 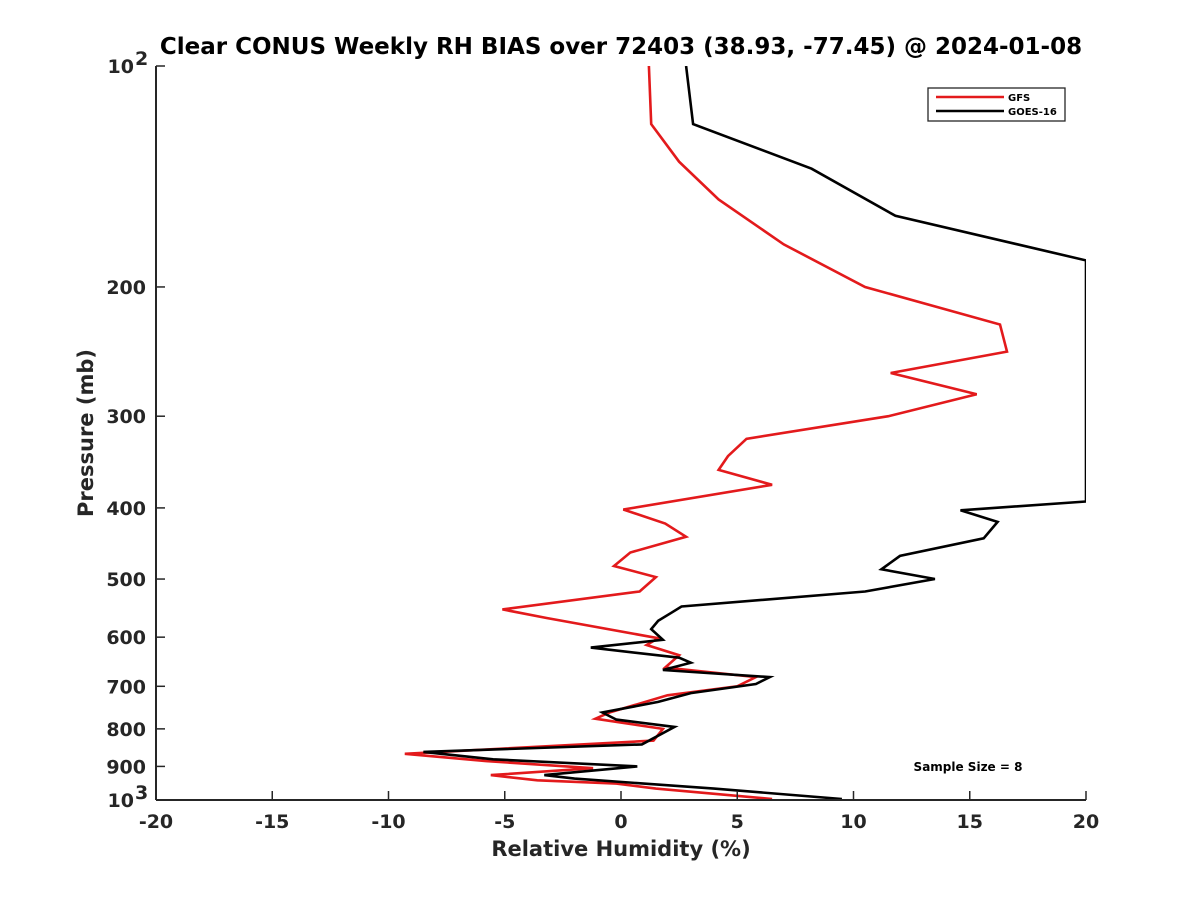 What do you see at coordinates (126, 288) in the screenshot?
I see `y-tick-label: 200` at bounding box center [126, 288].